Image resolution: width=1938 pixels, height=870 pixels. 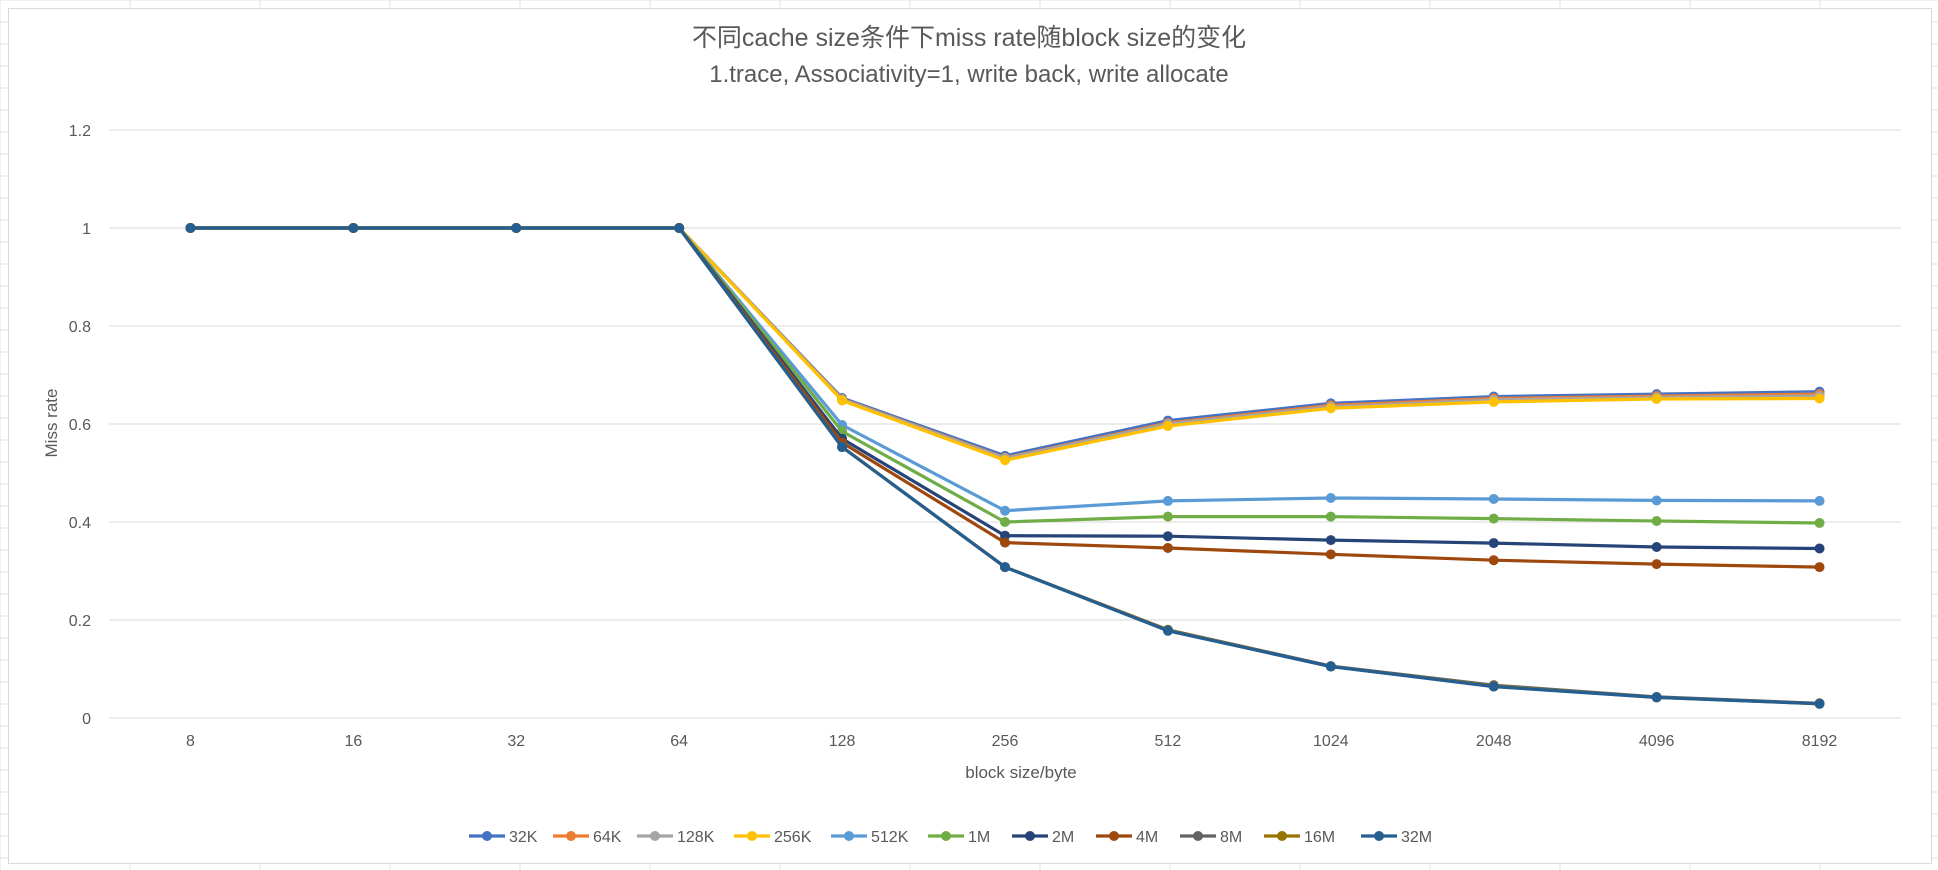 What do you see at coordinates (696, 837) in the screenshot?
I see `legend-label: 128K` at bounding box center [696, 837].